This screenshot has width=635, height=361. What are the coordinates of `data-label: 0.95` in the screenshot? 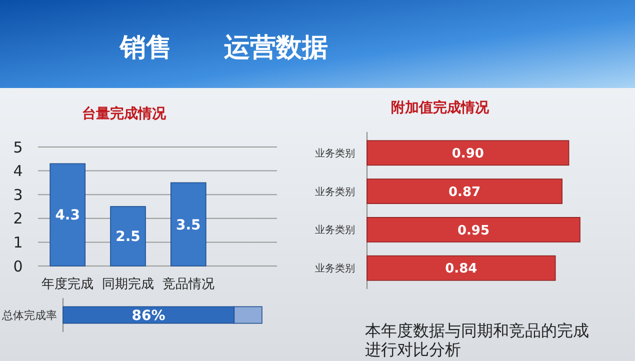 It's located at (473, 230).